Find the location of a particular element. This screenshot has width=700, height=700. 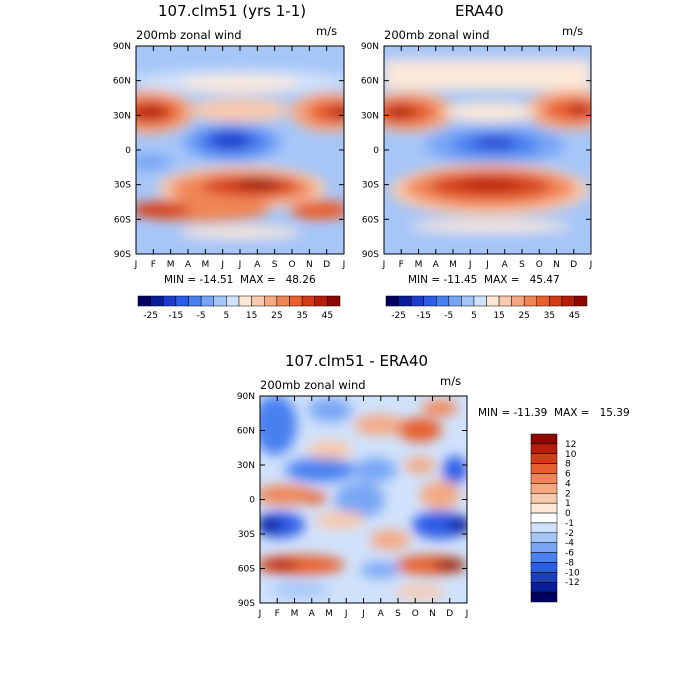

colorbar3-label: -2 is located at coordinates (569, 534).